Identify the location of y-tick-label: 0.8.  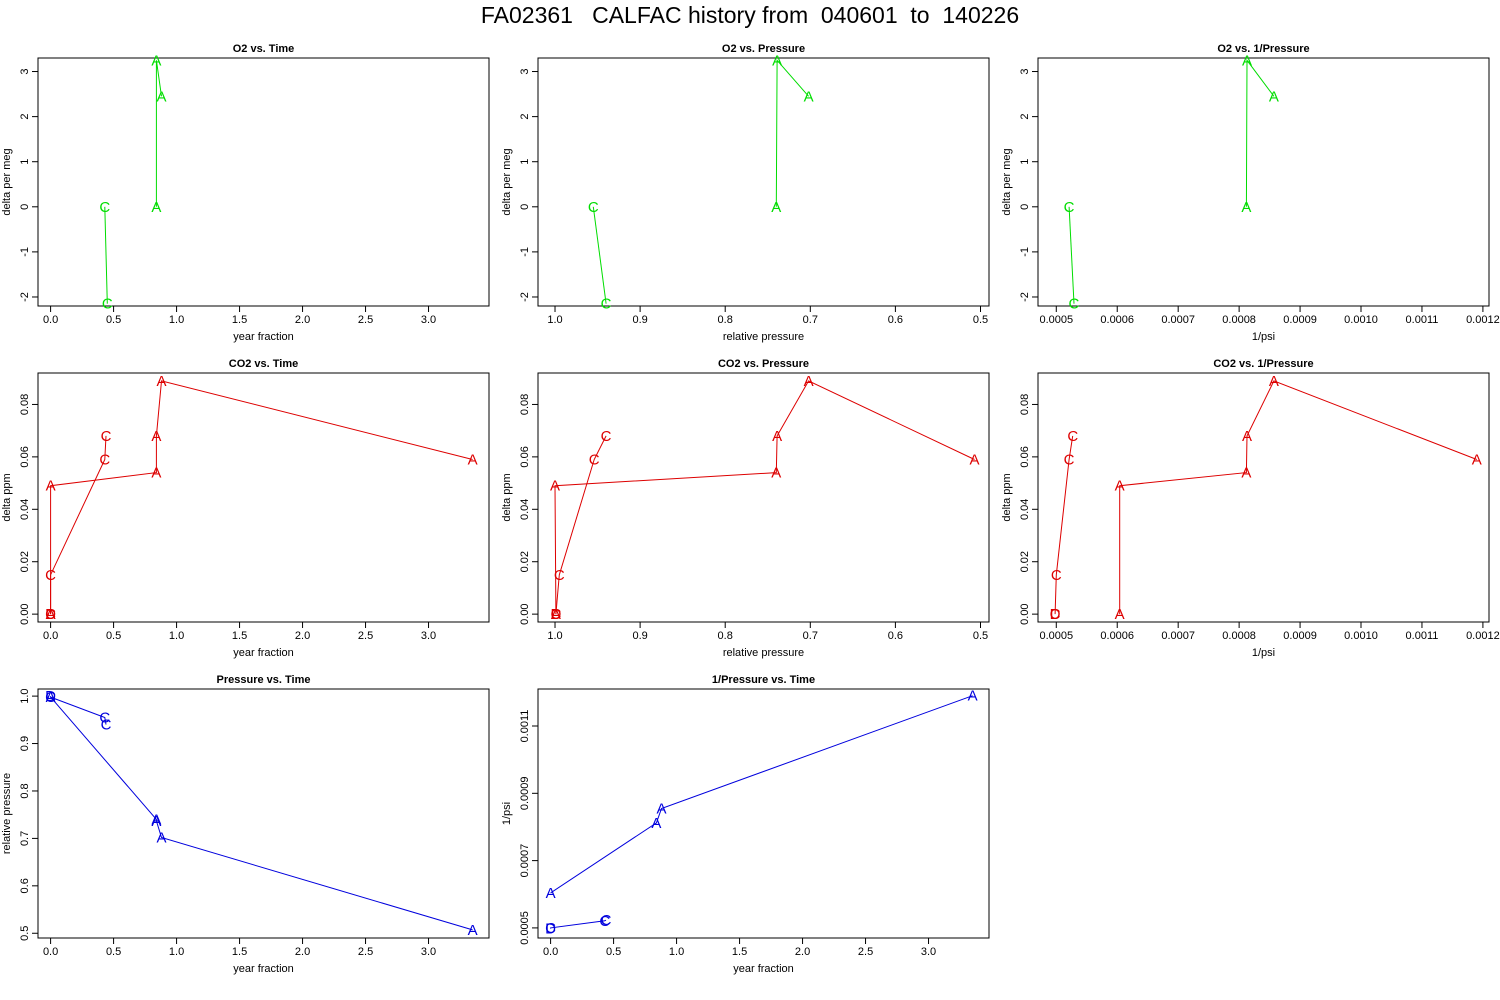
(25, 790).